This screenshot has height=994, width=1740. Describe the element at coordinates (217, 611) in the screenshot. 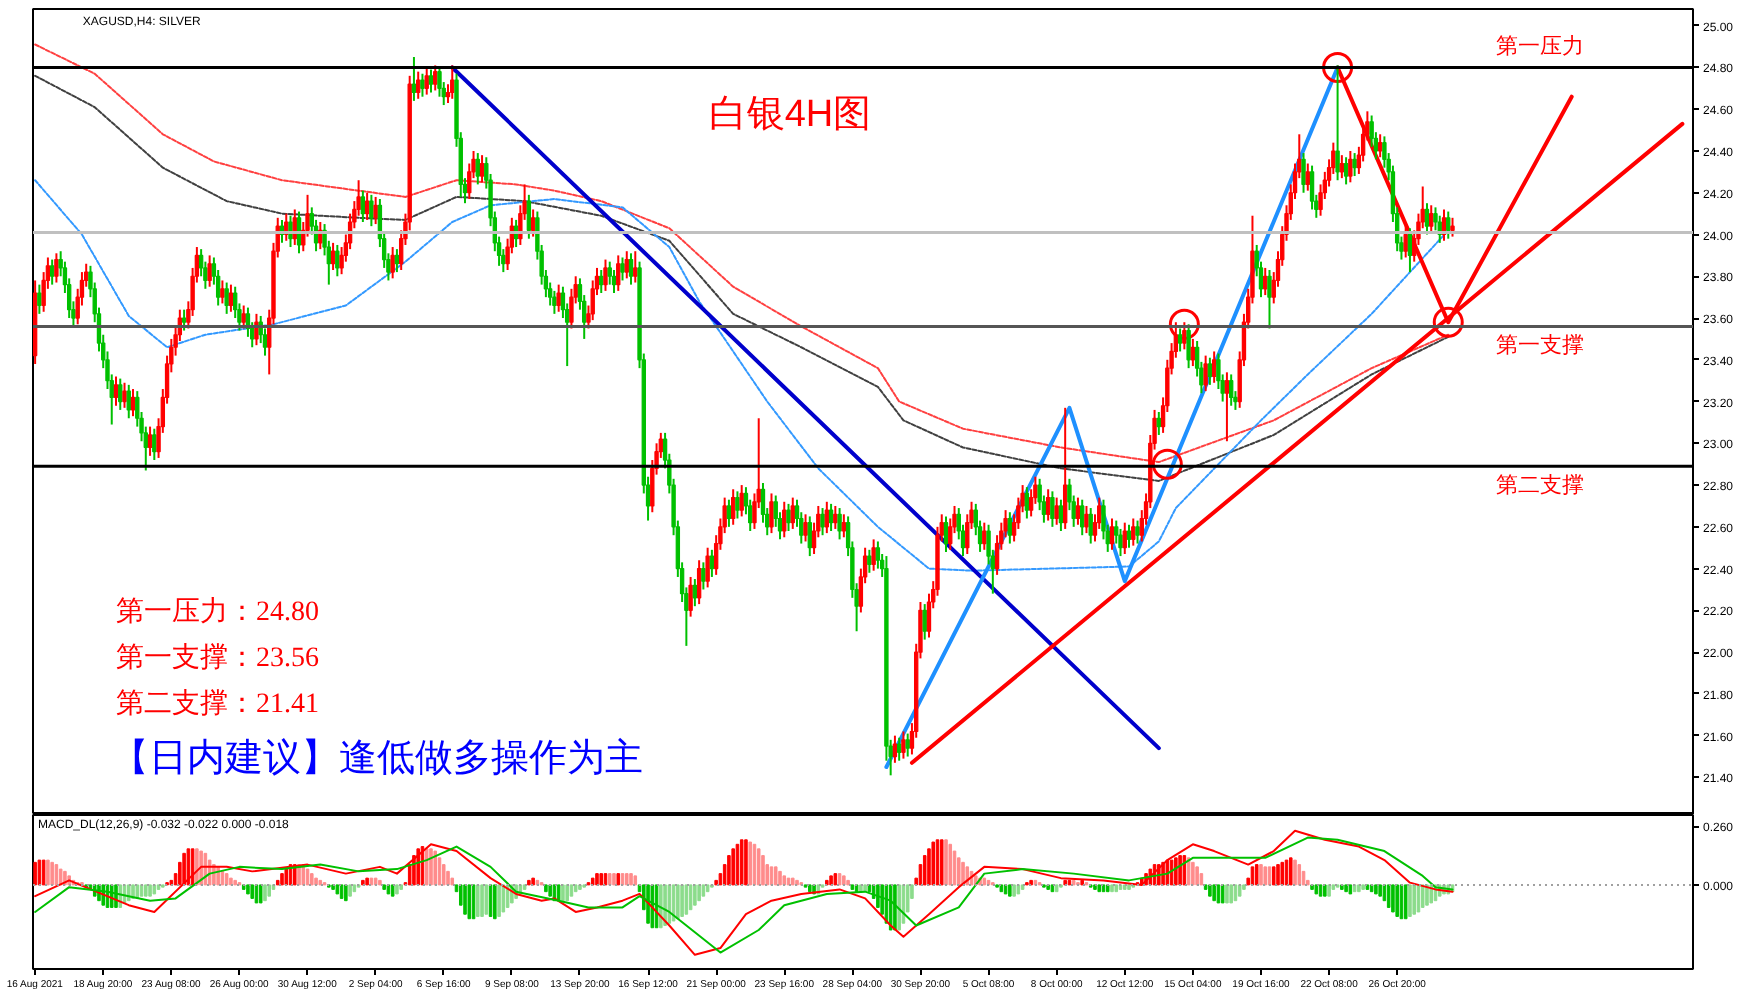

I see `annotation: 第一压力：24.80` at that location.